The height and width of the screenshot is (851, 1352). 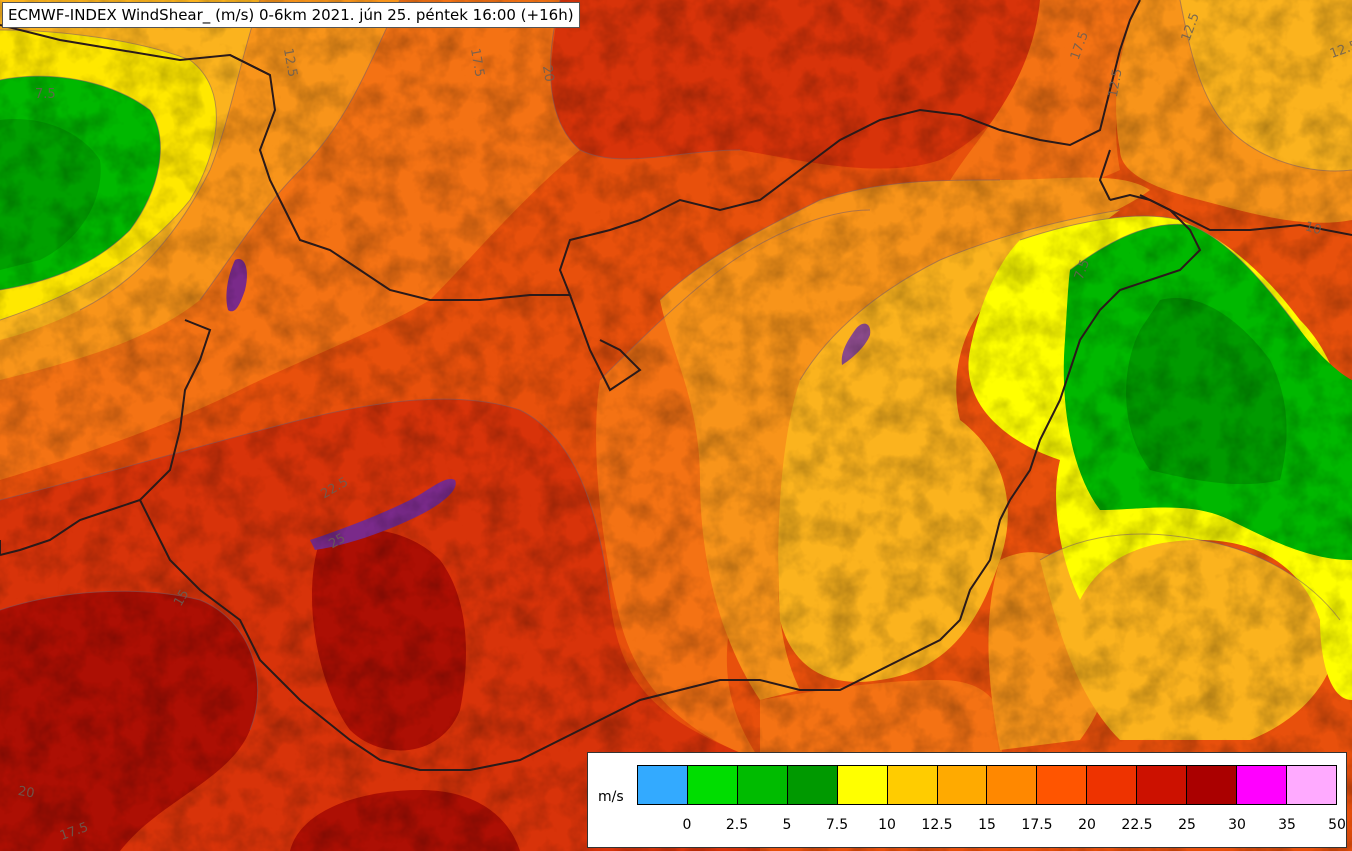 What do you see at coordinates (181, 598) in the screenshot?
I see `contour-label: 15` at bounding box center [181, 598].